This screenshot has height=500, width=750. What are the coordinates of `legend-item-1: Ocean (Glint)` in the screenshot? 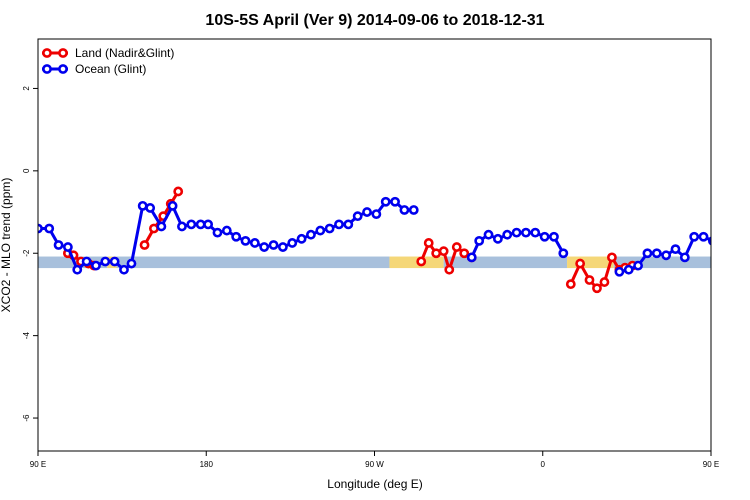 It's located at (94, 69).